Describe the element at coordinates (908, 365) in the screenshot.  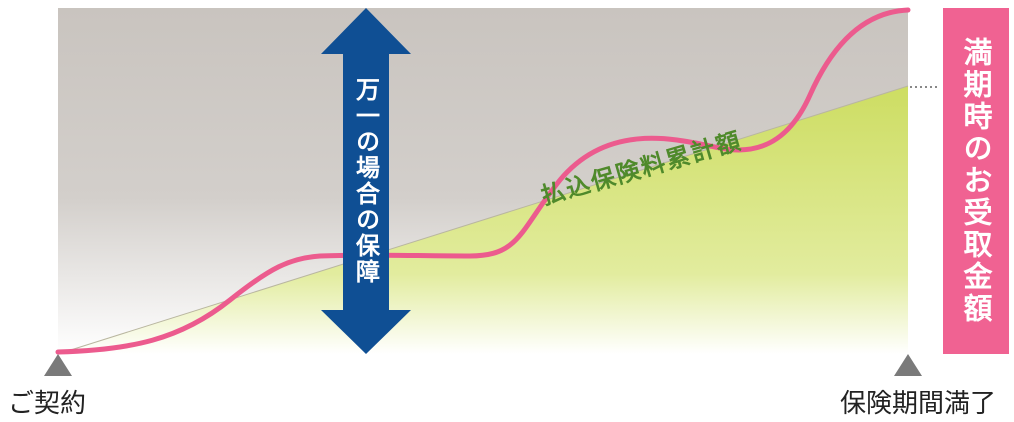
I see `end-marker` at that location.